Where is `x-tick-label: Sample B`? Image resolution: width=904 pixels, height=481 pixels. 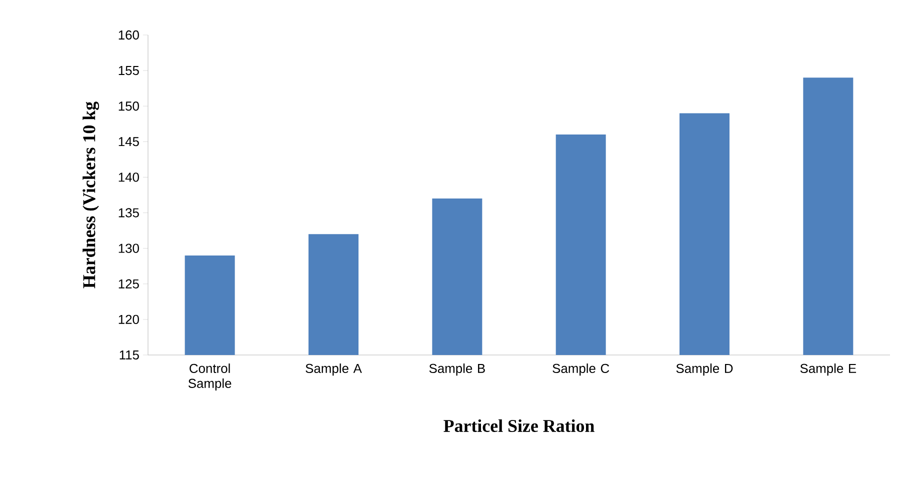 x-tick-label: Sample B is located at coordinates (457, 370).